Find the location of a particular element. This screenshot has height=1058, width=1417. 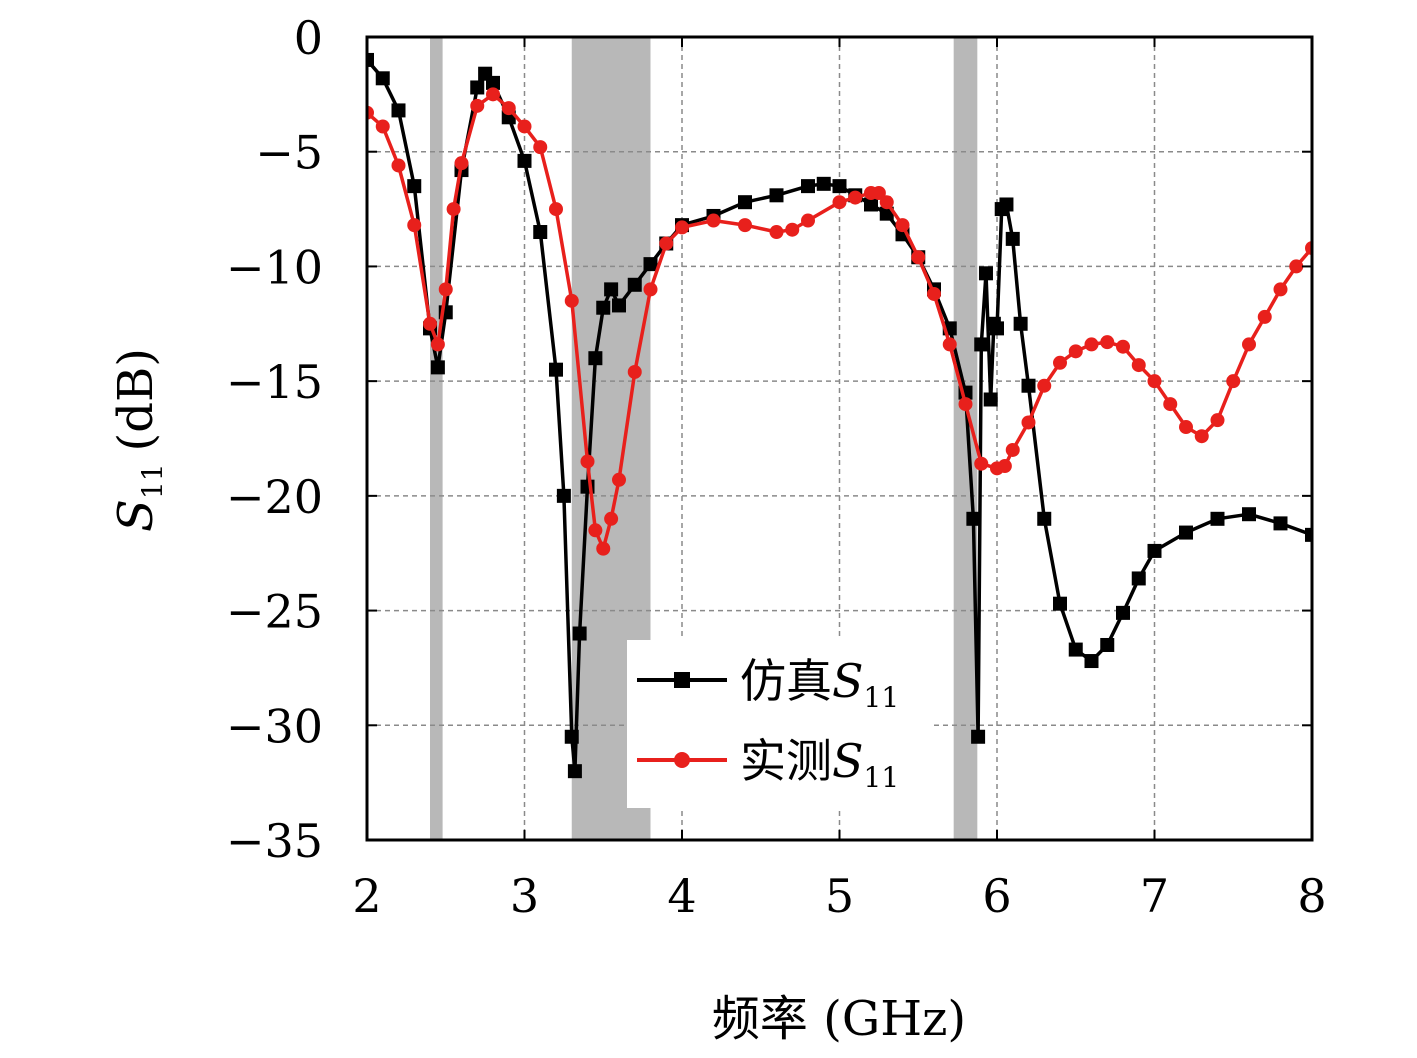

legend-meas-text: 实测 is located at coordinates (786, 761).